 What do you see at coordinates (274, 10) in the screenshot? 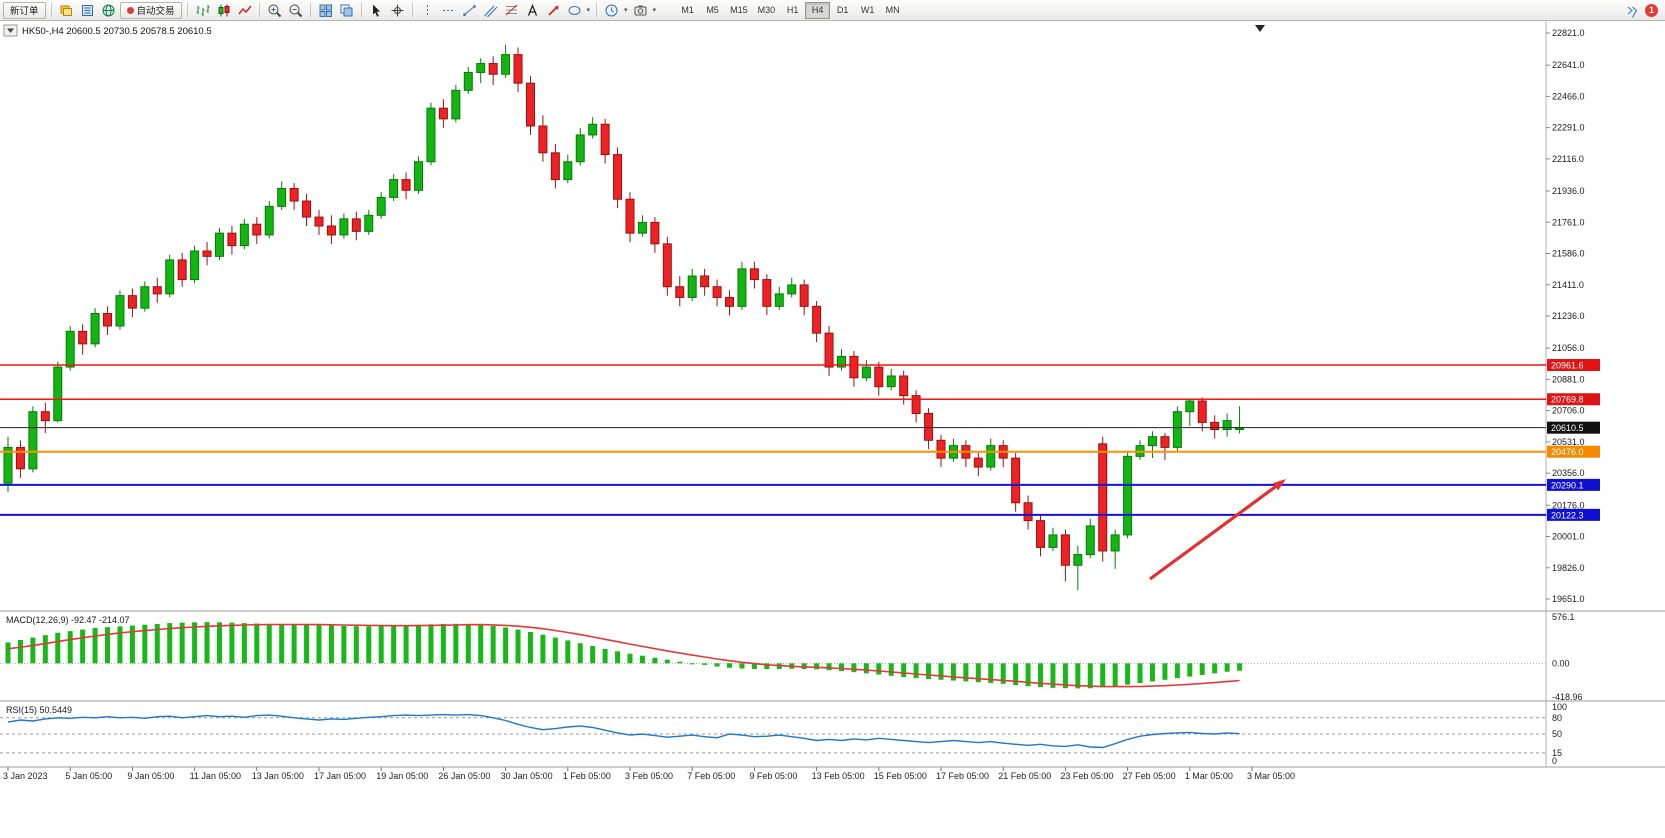
I see `zoom-in-icon` at bounding box center [274, 10].